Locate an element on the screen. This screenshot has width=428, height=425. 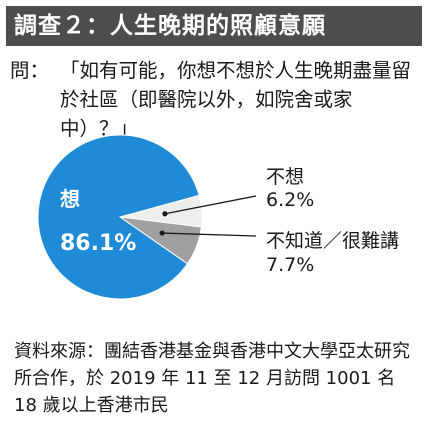
slice-value-no: 6.2% is located at coordinates (290, 200).